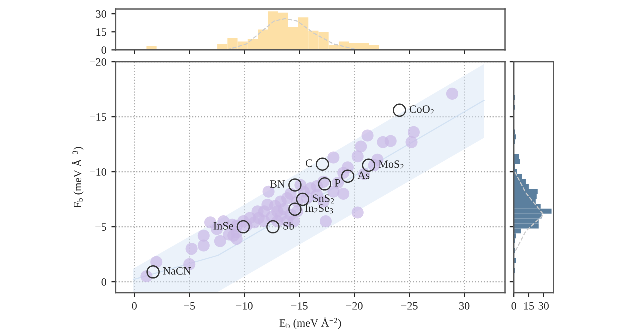 The width and height of the screenshot is (630, 330). What do you see at coordinates (101, 14) in the screenshot?
I see `y-tick-label: 30` at bounding box center [101, 14].